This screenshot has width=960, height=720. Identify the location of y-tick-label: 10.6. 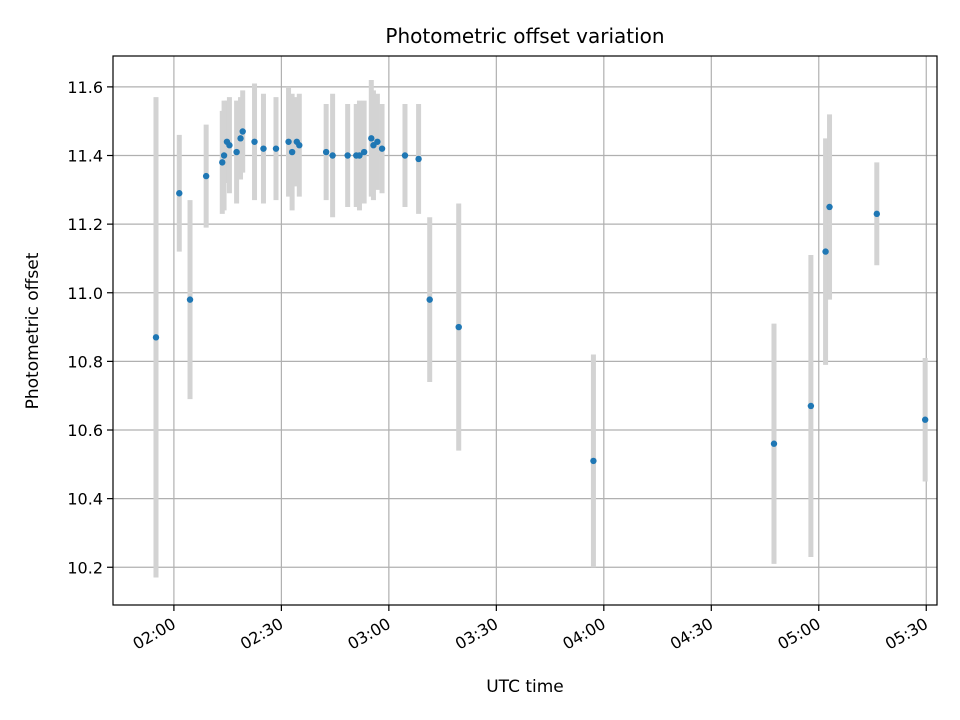
(85, 430).